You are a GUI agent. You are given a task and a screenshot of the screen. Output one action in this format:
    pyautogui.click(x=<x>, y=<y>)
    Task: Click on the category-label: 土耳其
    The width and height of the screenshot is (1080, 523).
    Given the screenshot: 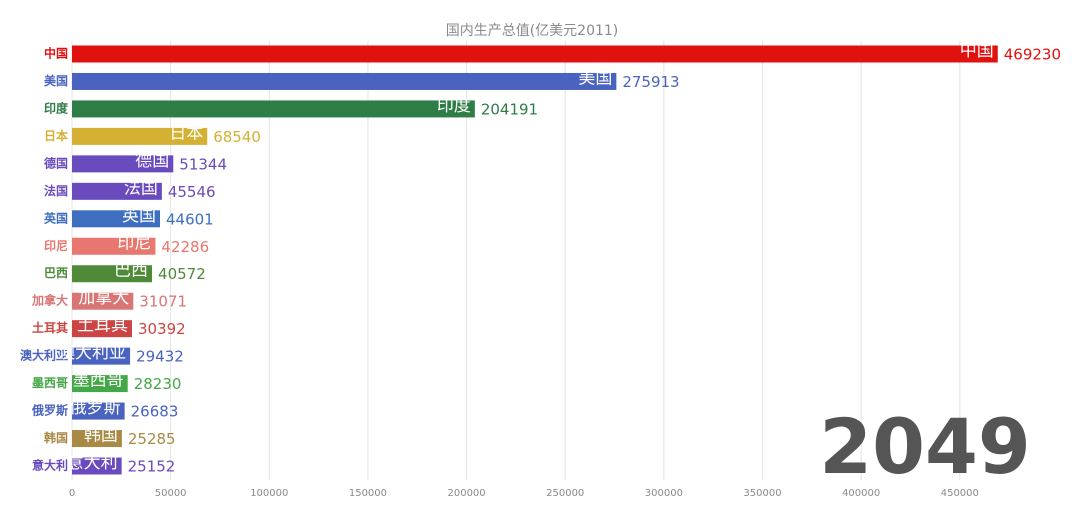 What is the action you would take?
    pyautogui.click(x=50, y=327)
    